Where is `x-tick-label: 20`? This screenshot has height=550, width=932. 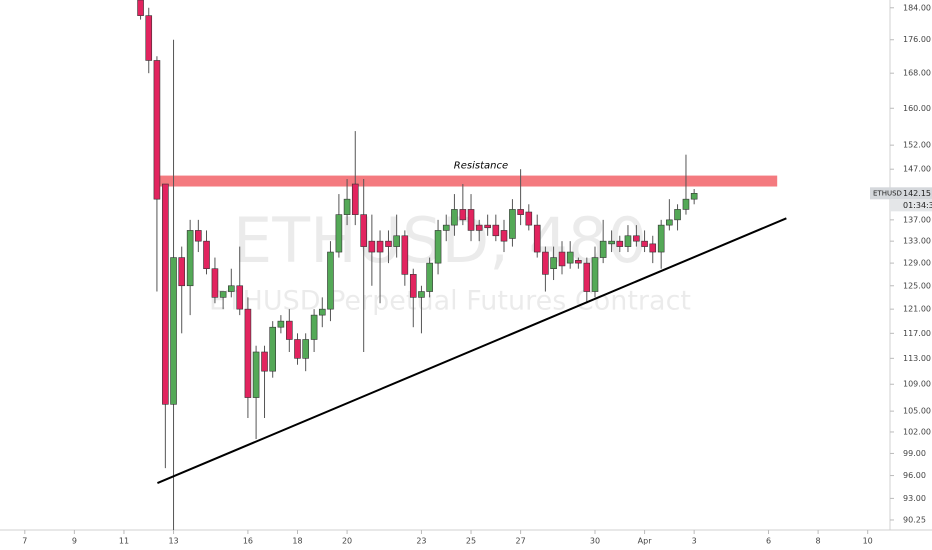 x-tick-label: 20 is located at coordinates (347, 541).